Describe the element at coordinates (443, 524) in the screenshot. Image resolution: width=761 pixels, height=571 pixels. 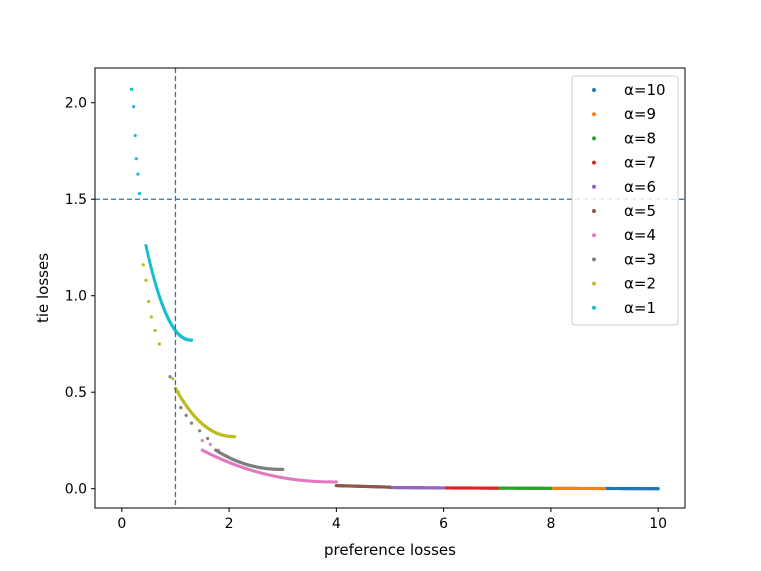
I see `x-tick-label: 6` at that location.